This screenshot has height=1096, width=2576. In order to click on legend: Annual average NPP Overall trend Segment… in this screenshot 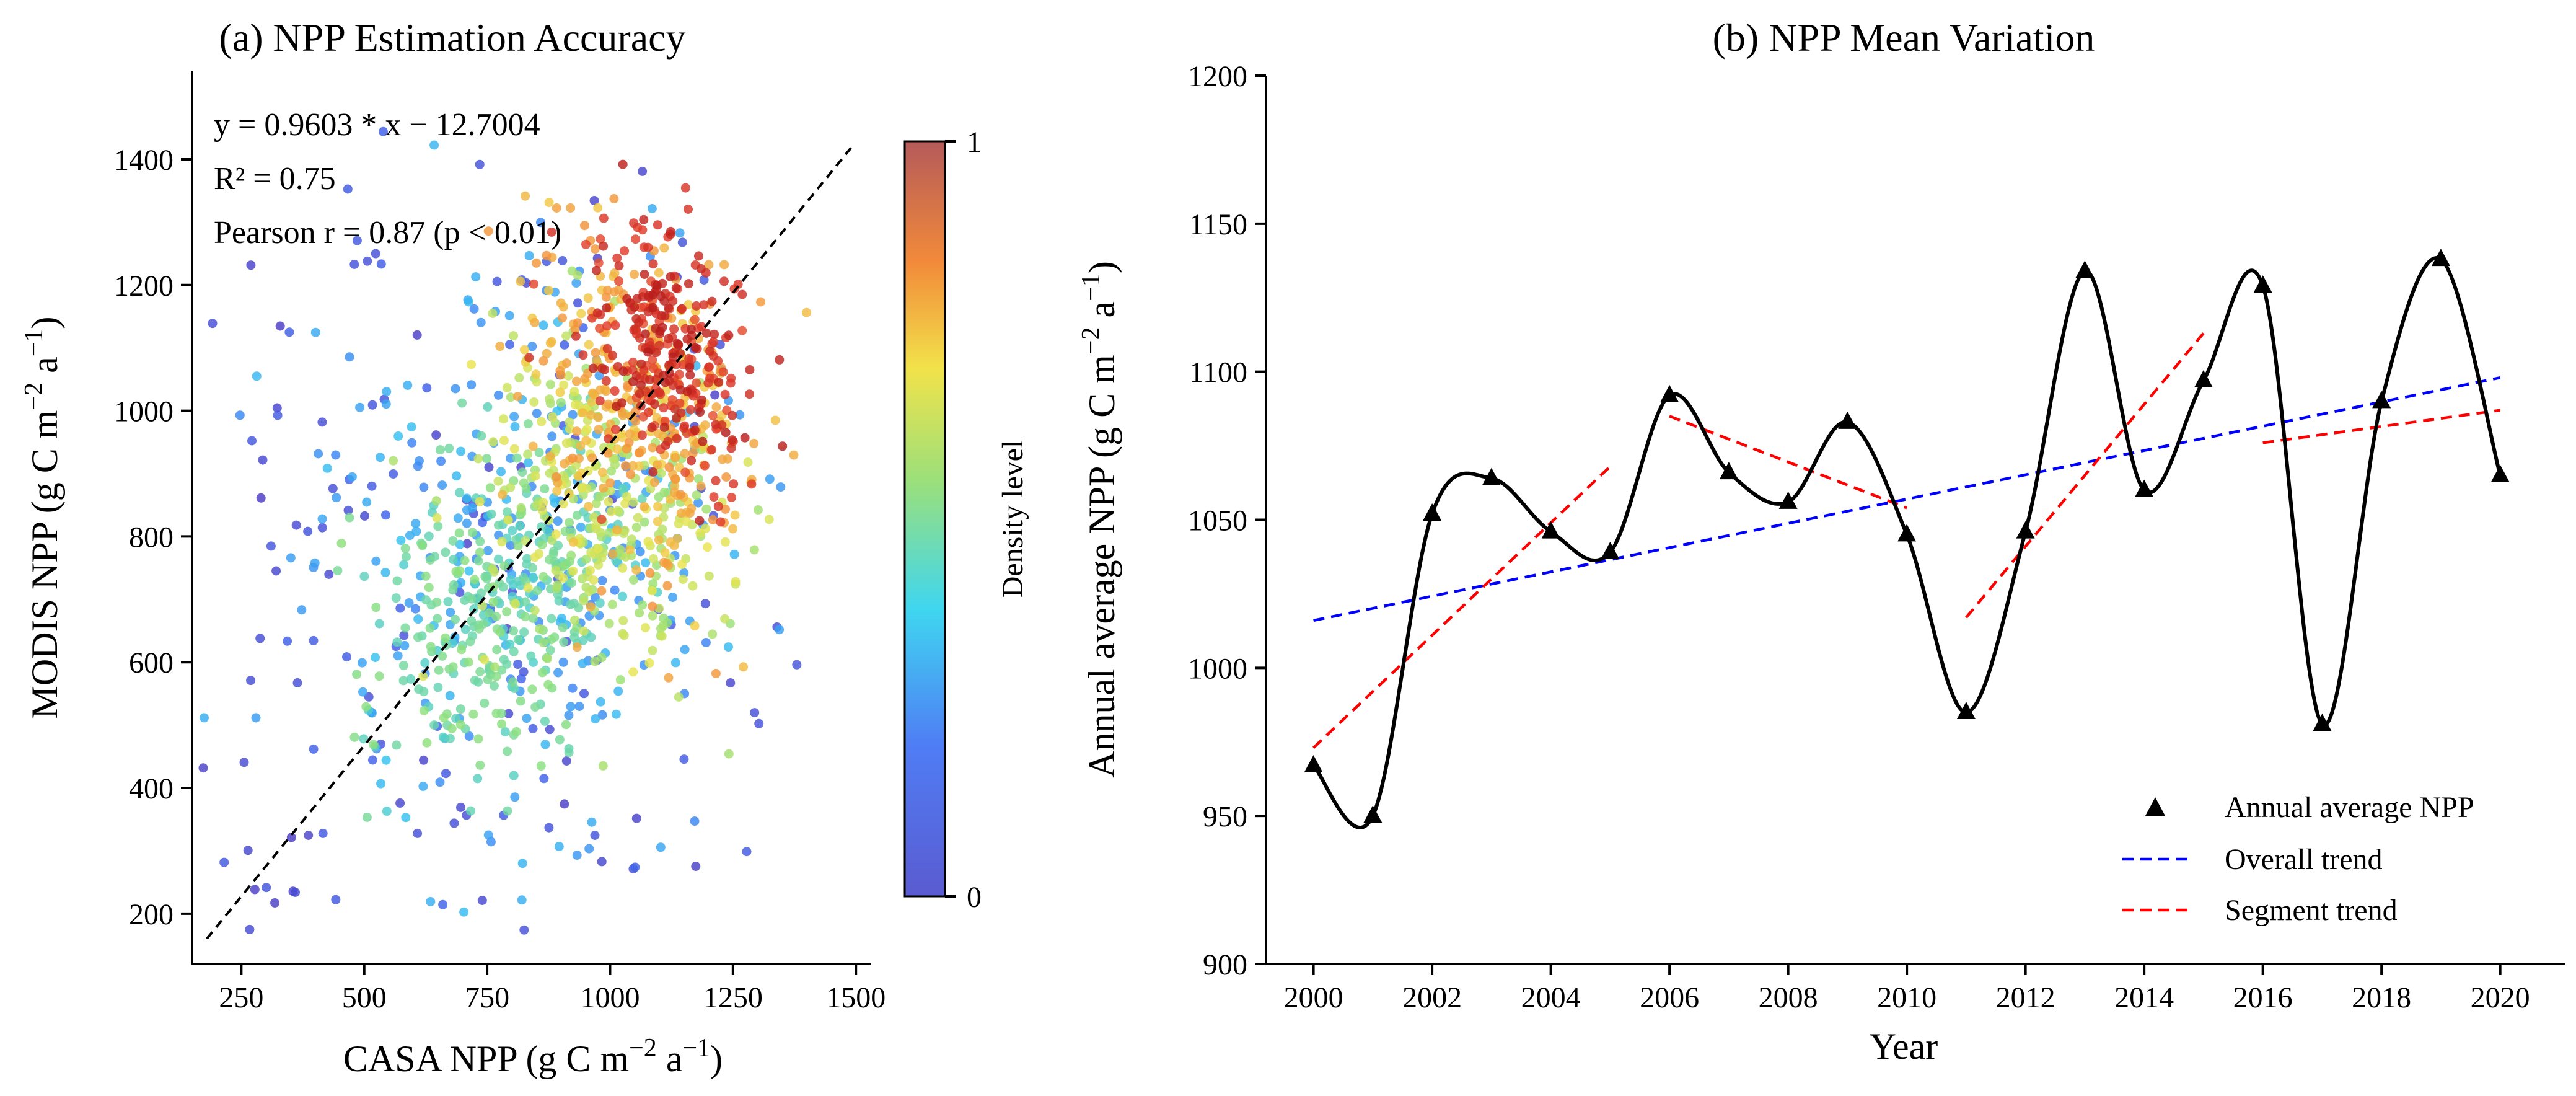, I will do `click(2298, 859)`.